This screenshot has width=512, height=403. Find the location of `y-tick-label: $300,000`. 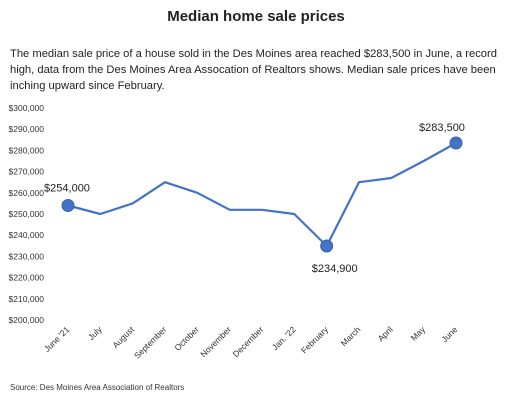

y-tick-label: $300,000 is located at coordinates (27, 108).